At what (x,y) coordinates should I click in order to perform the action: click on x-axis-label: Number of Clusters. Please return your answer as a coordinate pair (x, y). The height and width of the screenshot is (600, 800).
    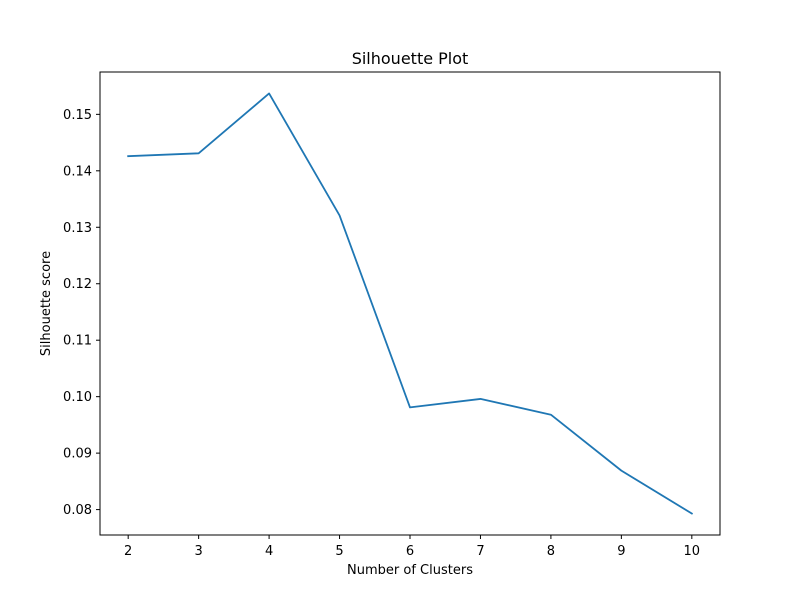
    Looking at the image, I should click on (410, 570).